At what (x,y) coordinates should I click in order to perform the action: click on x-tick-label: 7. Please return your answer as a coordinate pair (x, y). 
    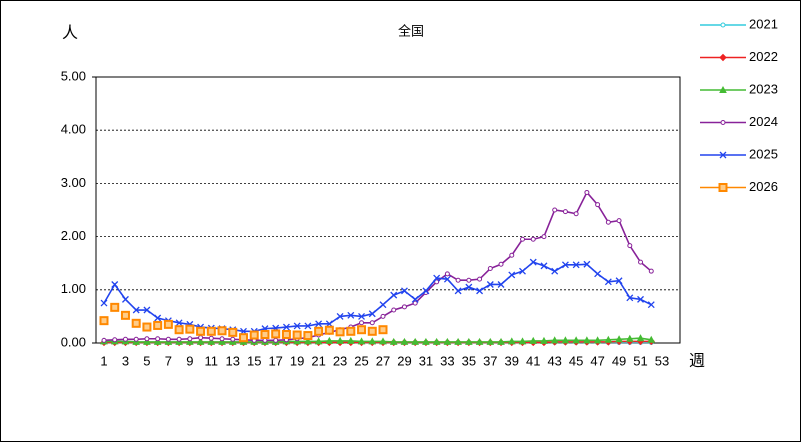
    Looking at the image, I should click on (168, 360).